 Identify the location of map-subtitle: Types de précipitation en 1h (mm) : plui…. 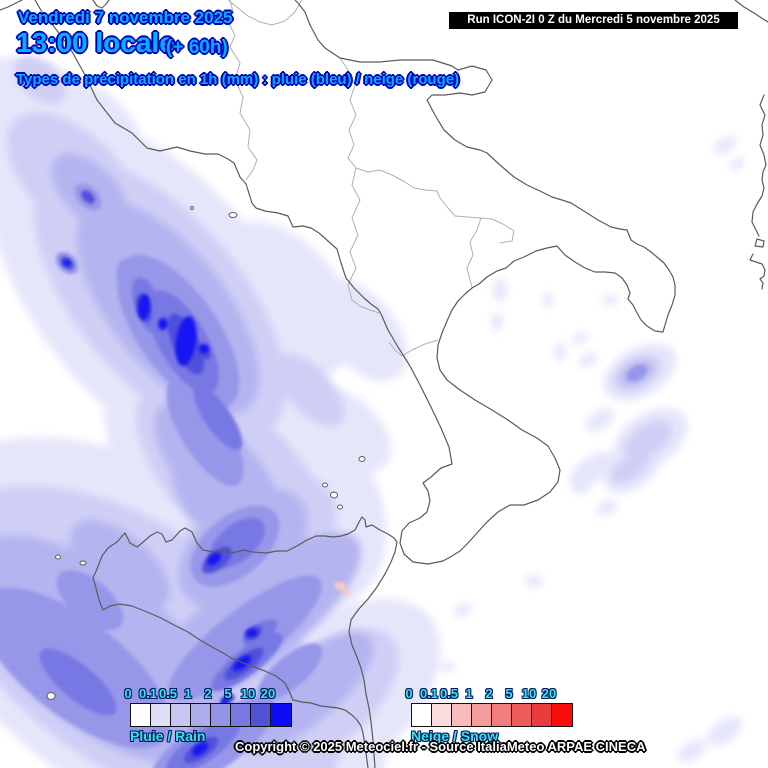
(238, 79).